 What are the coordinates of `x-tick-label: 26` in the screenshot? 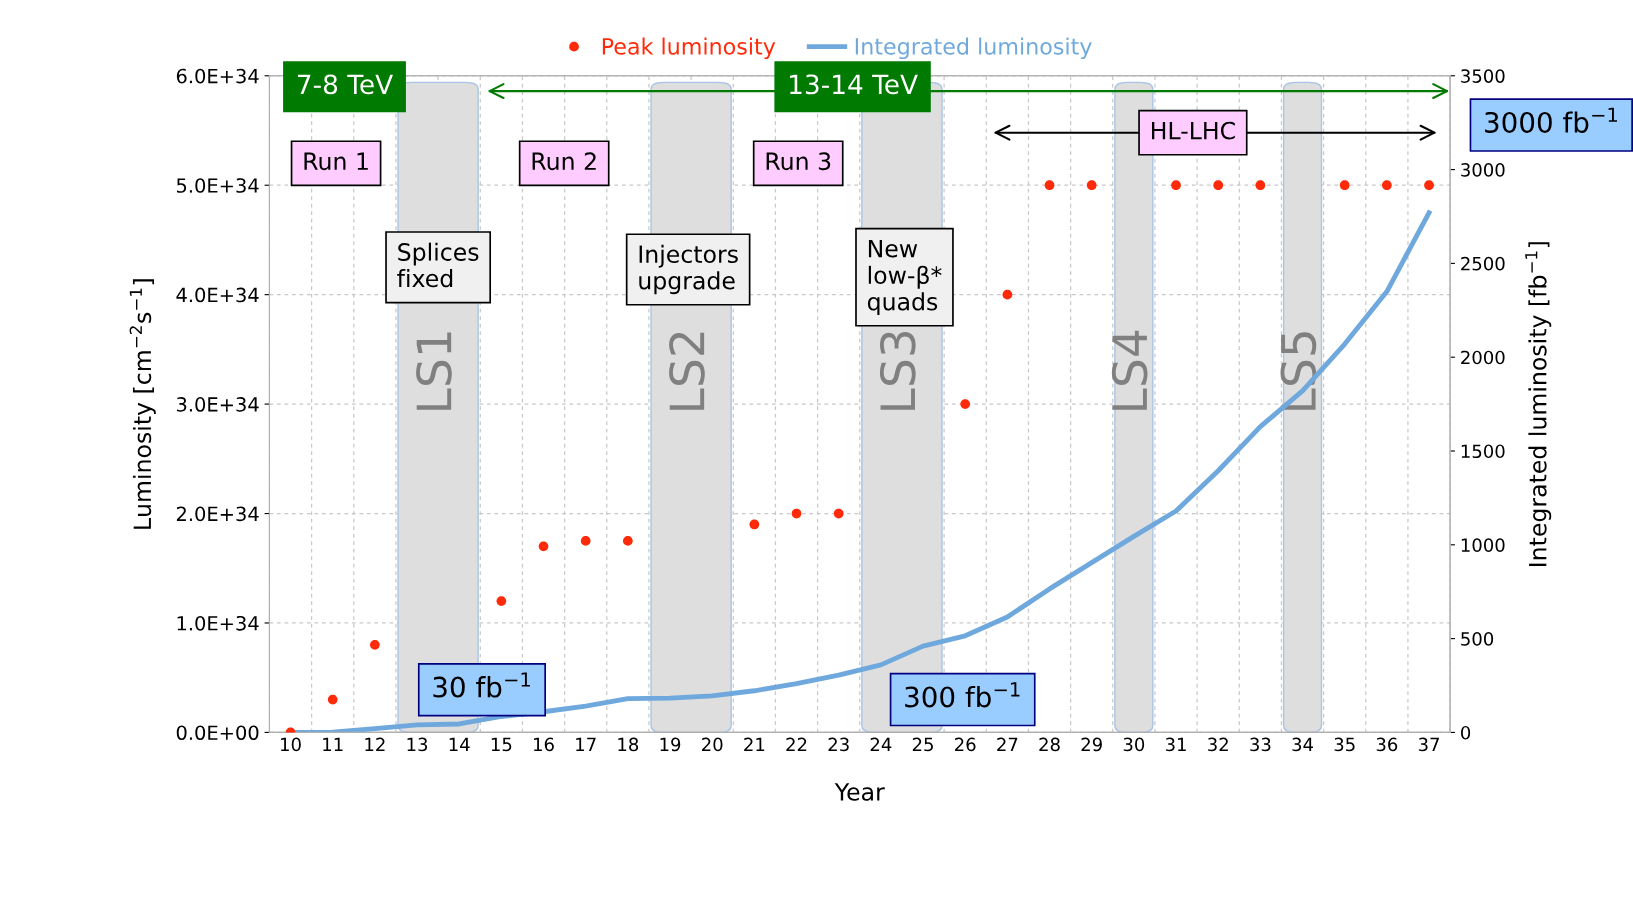 It's located at (965, 744).